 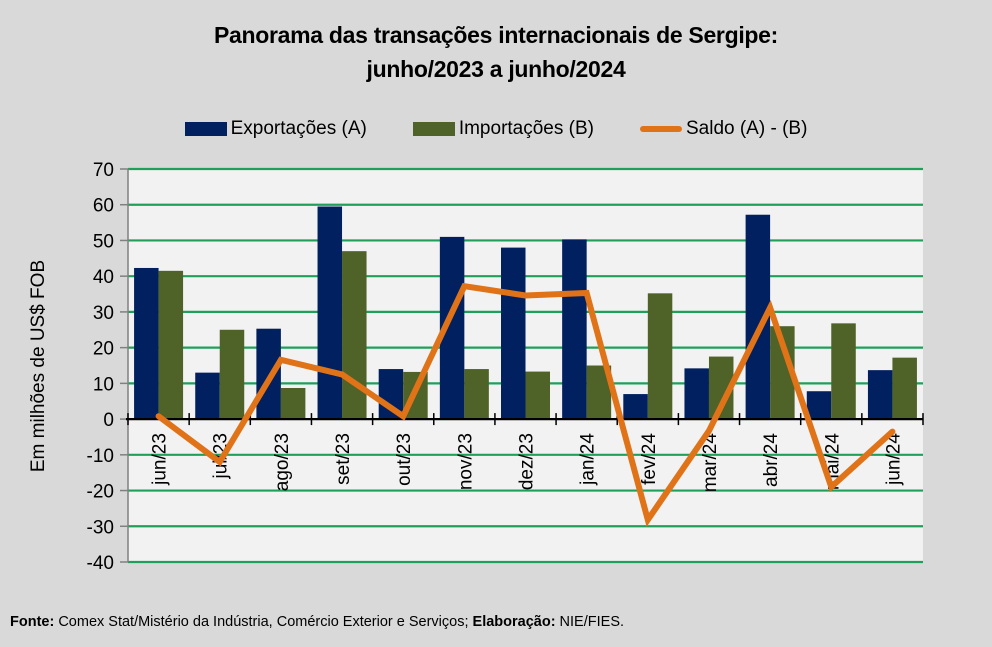 I want to click on footer-elab-label: Elaboração:, so click(x=514, y=622).